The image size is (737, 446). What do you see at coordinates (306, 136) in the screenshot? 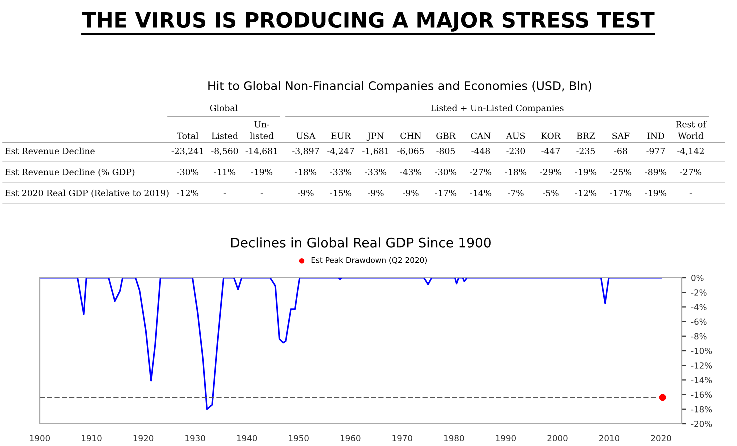
I see `category-label: USA` at bounding box center [306, 136].